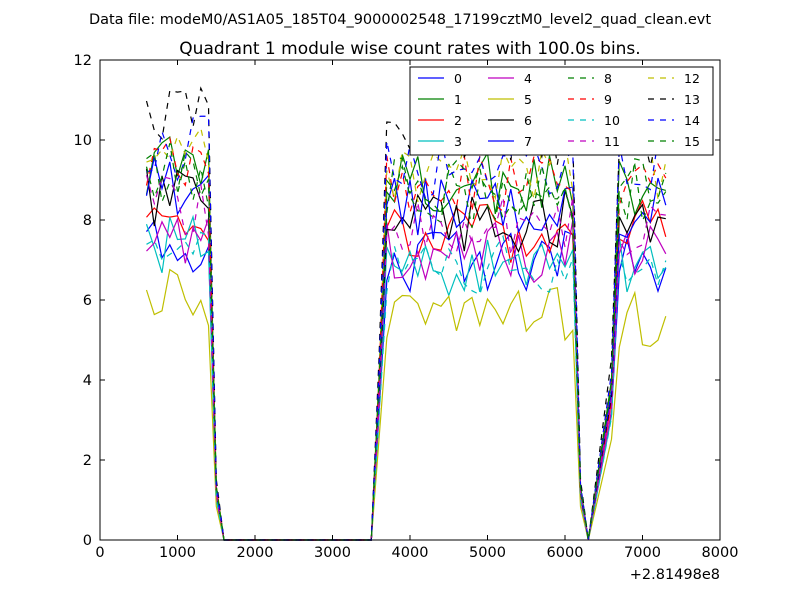 Image resolution: width=800 pixels, height=600 pixels. I want to click on y-tick-label: 10, so click(83, 141).